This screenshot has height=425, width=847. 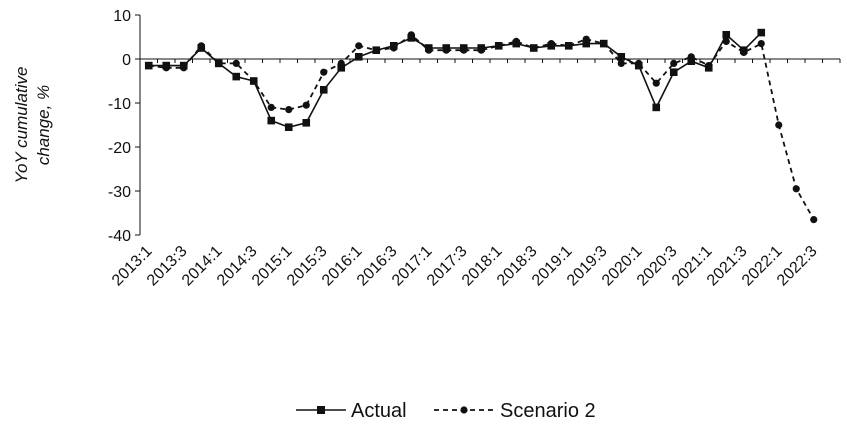 I want to click on y-tick-label: 0, so click(x=126, y=60).